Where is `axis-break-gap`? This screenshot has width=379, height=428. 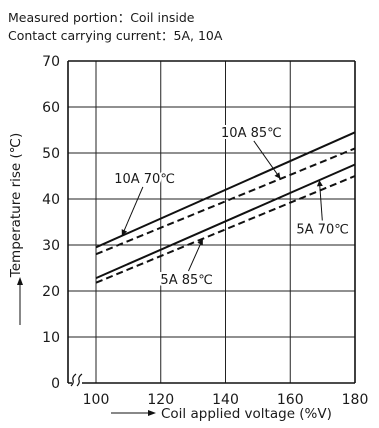 axis-break-gap is located at coordinates (77, 383).